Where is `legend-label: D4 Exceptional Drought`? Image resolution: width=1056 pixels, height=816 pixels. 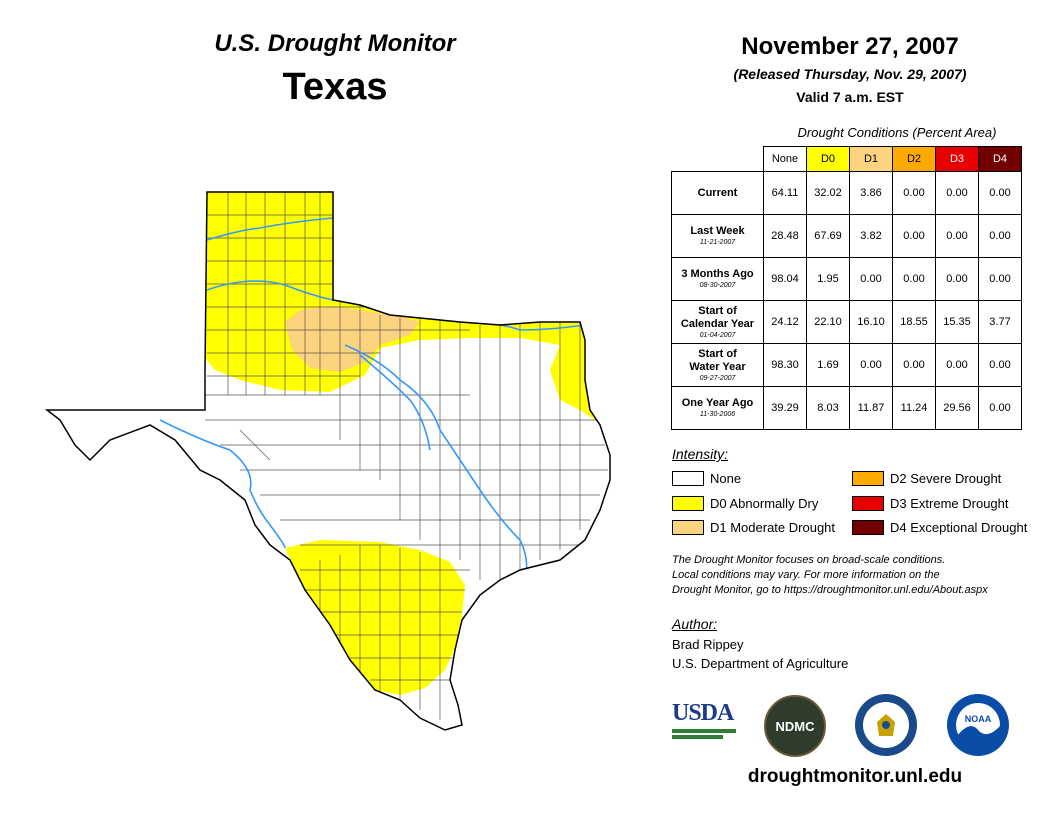 legend-label: D4 Exceptional Drought is located at coordinates (959, 527).